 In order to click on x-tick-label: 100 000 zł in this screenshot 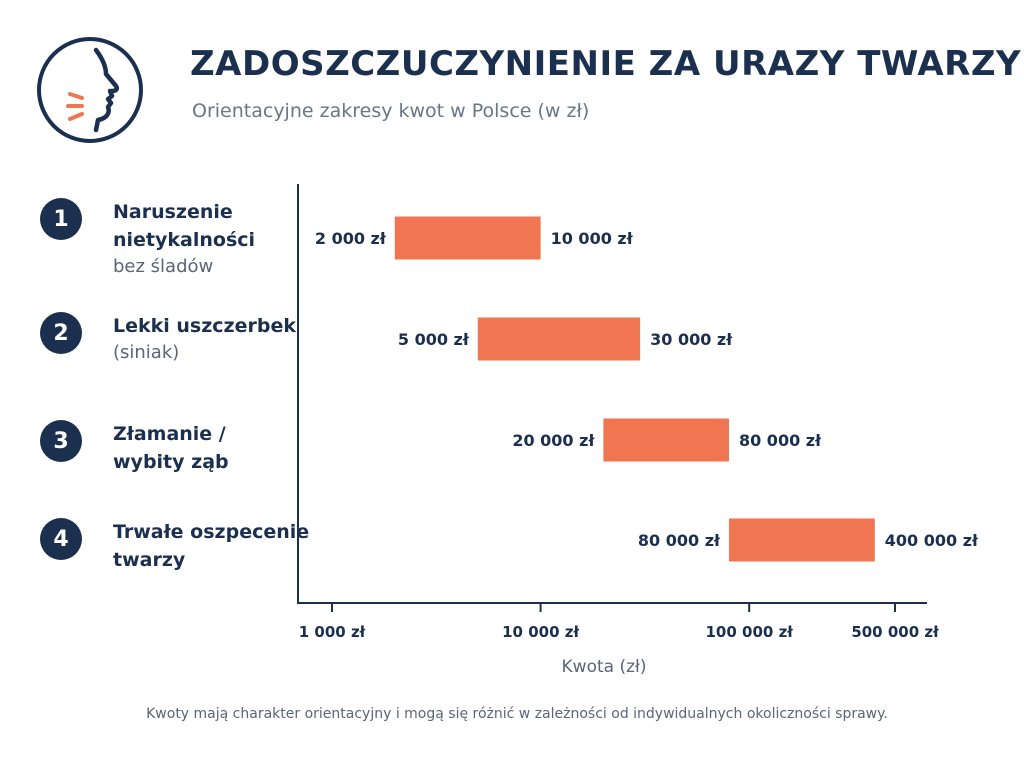, I will do `click(750, 632)`.